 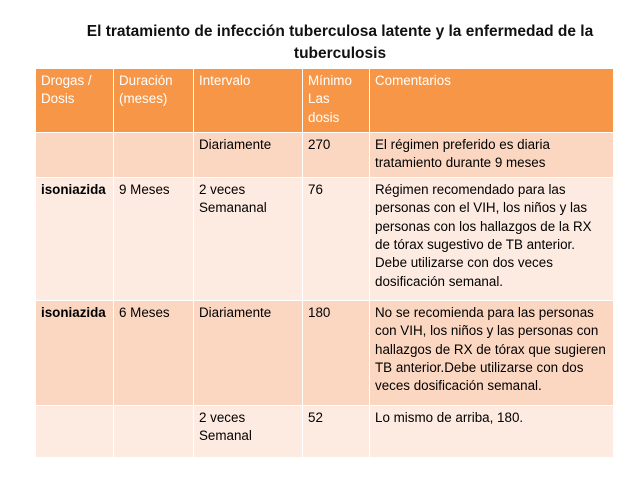 What do you see at coordinates (74, 100) in the screenshot?
I see `header-drogas: Drogas / Dosis` at bounding box center [74, 100].